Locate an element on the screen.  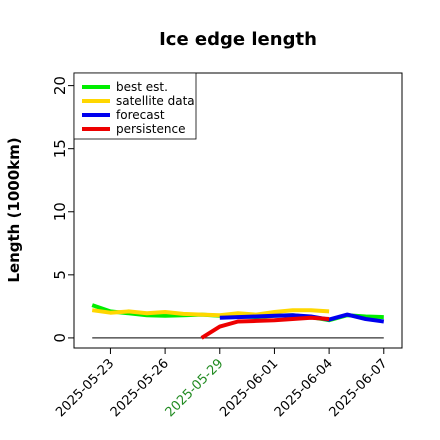
legend-label: best est. is located at coordinates (142, 87).